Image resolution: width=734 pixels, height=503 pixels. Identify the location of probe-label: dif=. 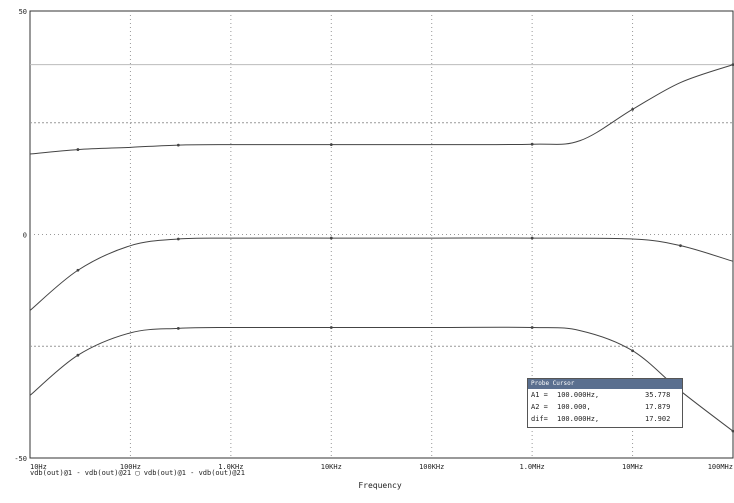
(539, 419).